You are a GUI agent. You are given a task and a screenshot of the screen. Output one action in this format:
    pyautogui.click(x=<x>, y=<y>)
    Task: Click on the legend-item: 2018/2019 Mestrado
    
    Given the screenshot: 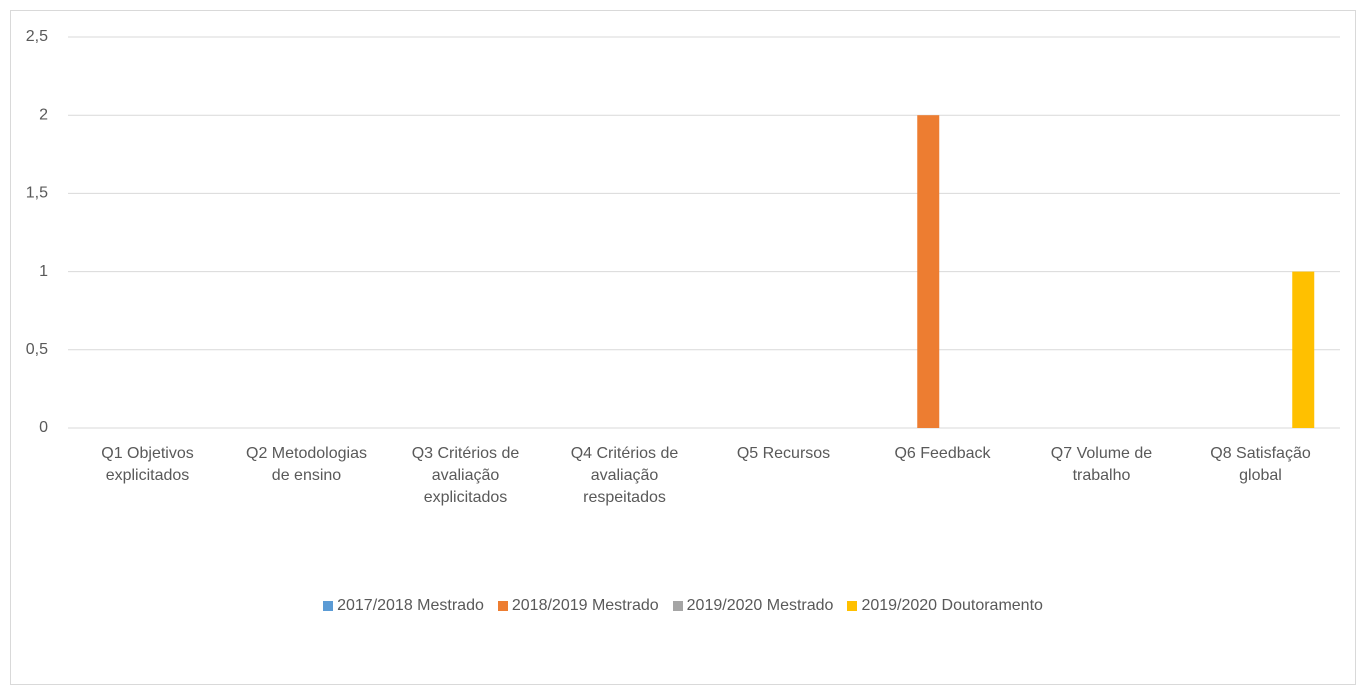 What is the action you would take?
    pyautogui.click(x=578, y=606)
    